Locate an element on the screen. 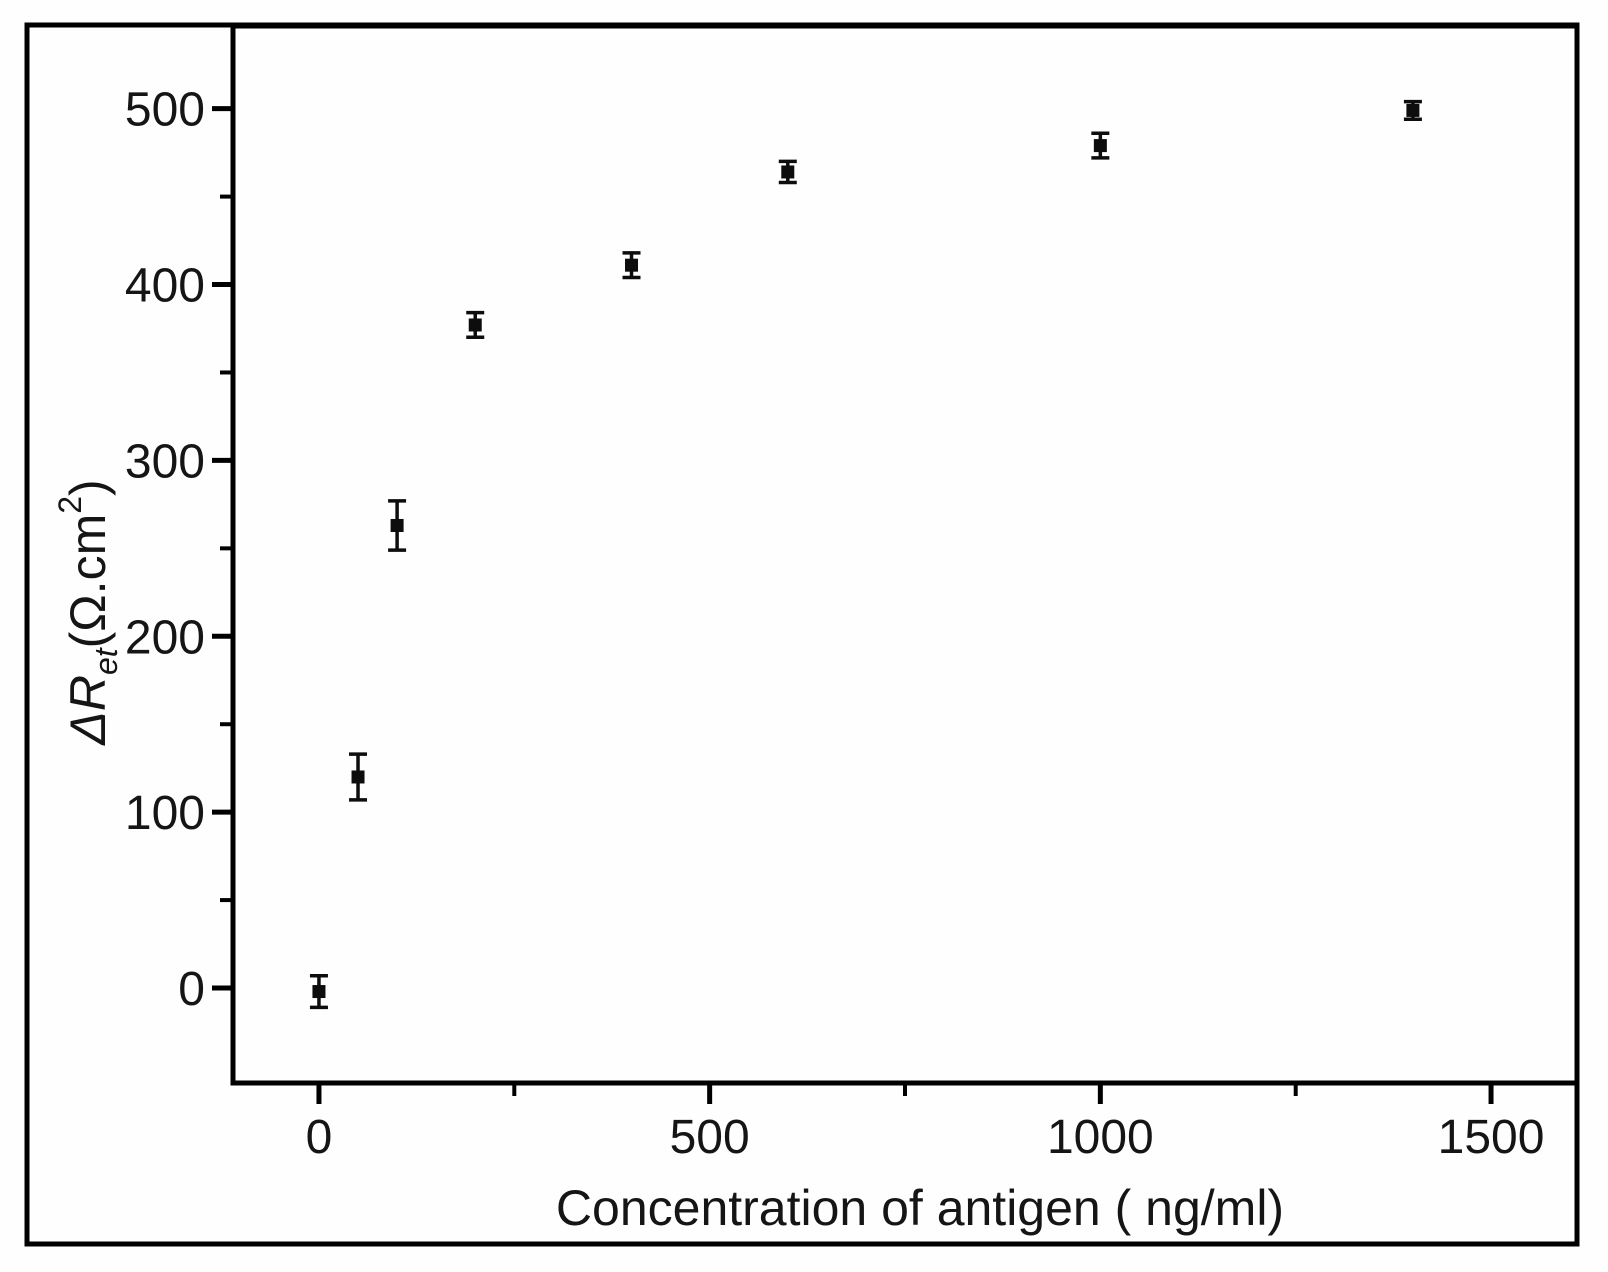  x-tick-label: 0 is located at coordinates (319, 1137).